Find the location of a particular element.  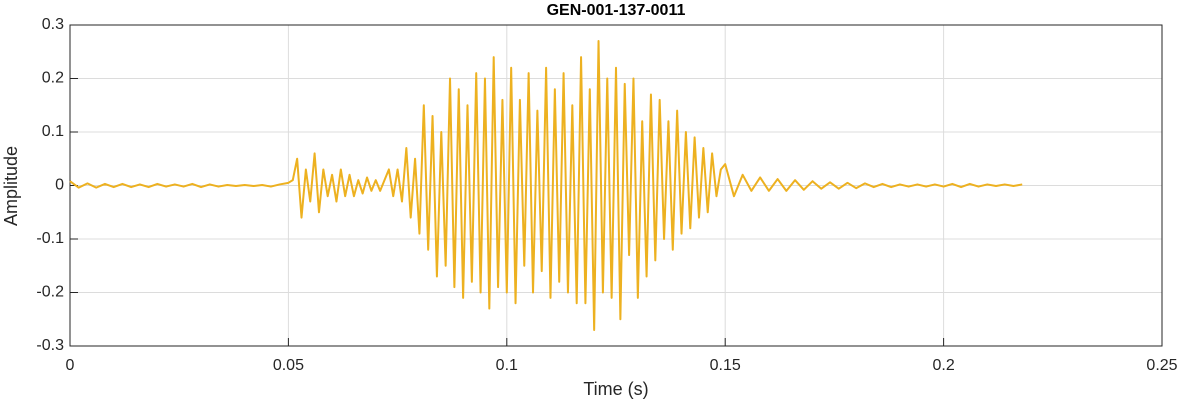

y-tick-label: -0.2 is located at coordinates (50, 292).